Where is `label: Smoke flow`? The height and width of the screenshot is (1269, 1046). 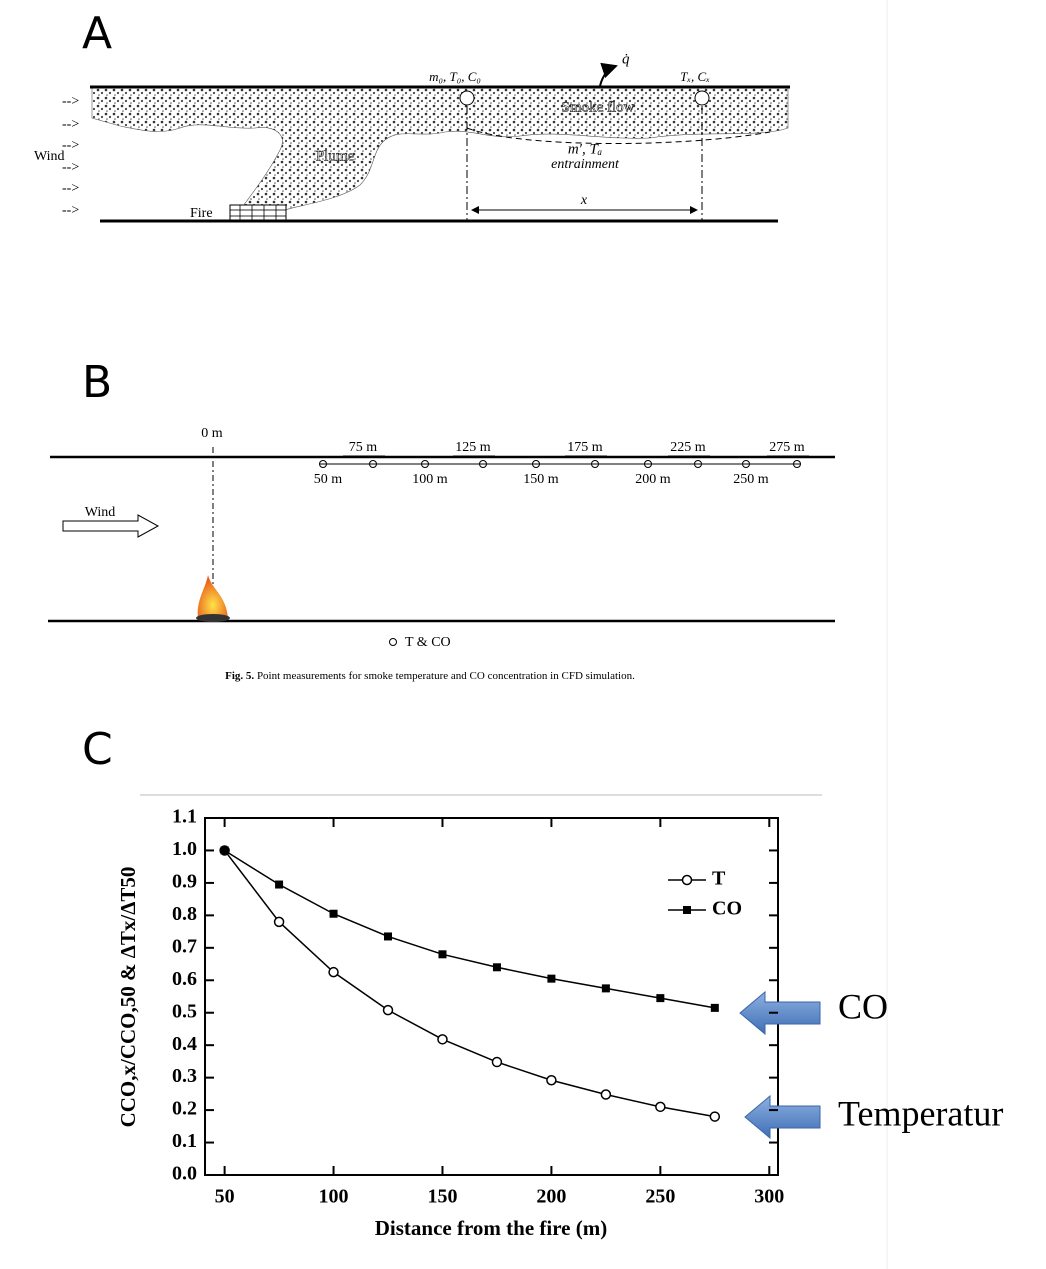 label: Smoke flow is located at coordinates (598, 107).